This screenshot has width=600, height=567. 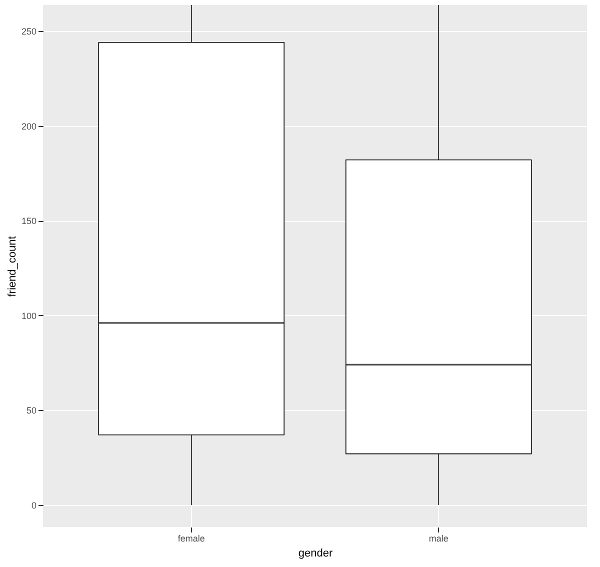 I want to click on y-axis-title: friend_count, so click(x=12, y=266).